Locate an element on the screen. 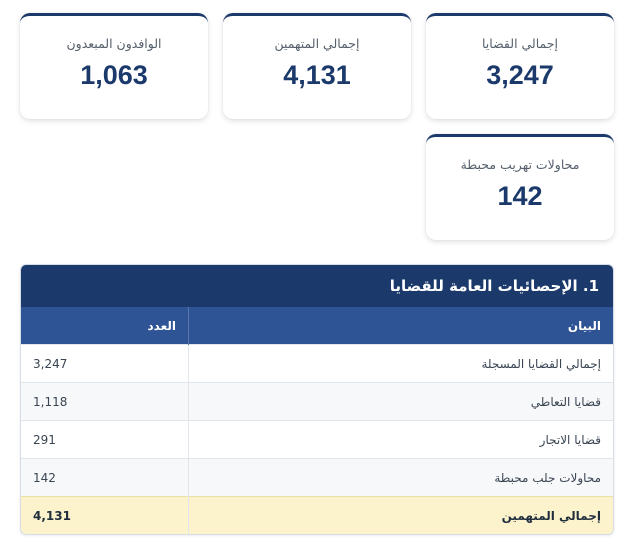 This screenshot has height=550, width=624. stat-card-total-cases: إجمالي القضايا 3,247 is located at coordinates (520, 66).